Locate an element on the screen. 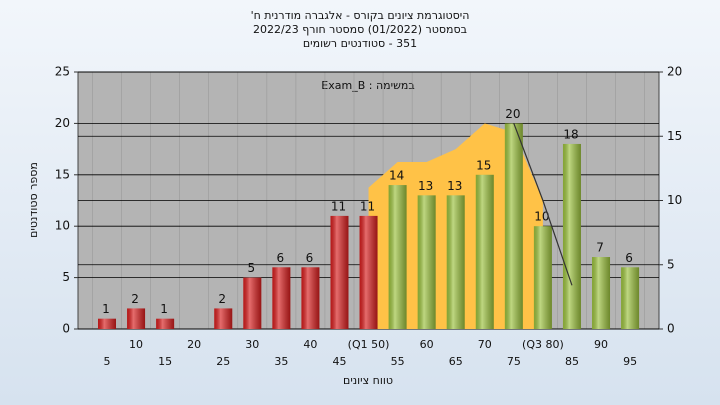 Image resolution: width=720 pixels, height=405 pixels. x-tick-label: (Q1 50) is located at coordinates (369, 344).